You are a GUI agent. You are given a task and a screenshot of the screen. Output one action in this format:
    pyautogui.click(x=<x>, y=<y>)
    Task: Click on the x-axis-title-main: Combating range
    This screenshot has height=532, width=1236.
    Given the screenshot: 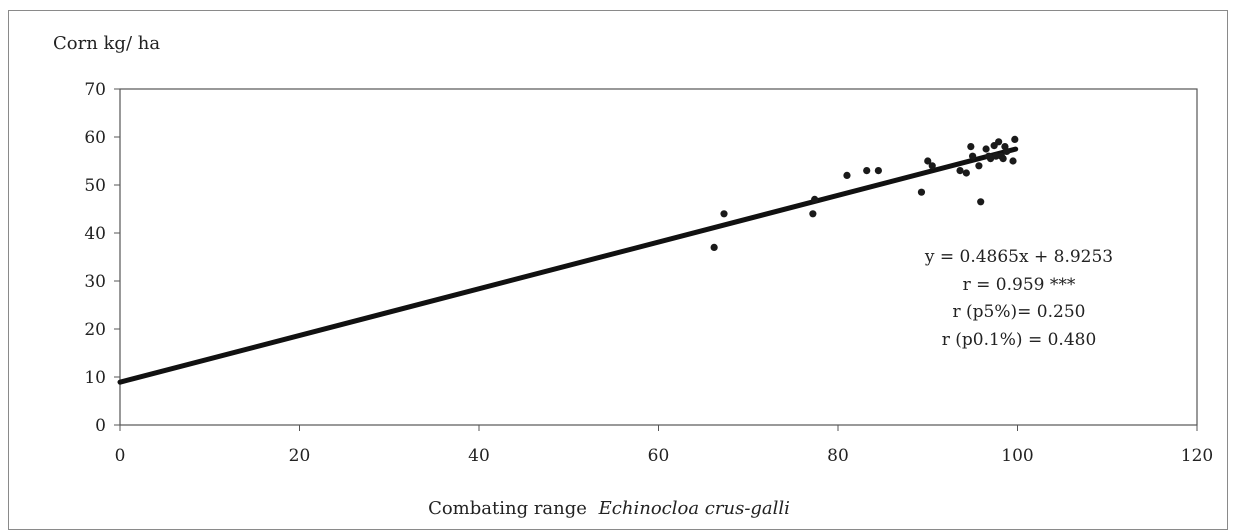 What is the action you would take?
    pyautogui.click(x=507, y=508)
    